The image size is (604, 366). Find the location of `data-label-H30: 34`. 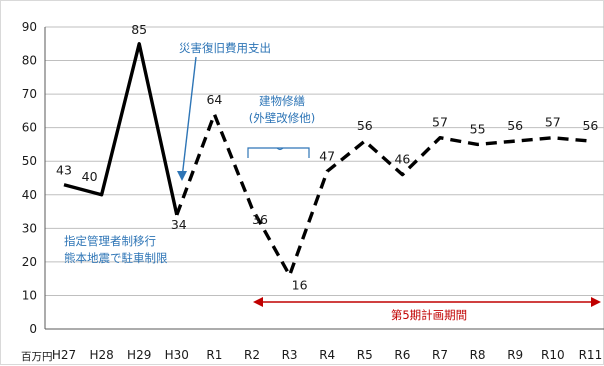

data-label-H30: 34 is located at coordinates (179, 224).